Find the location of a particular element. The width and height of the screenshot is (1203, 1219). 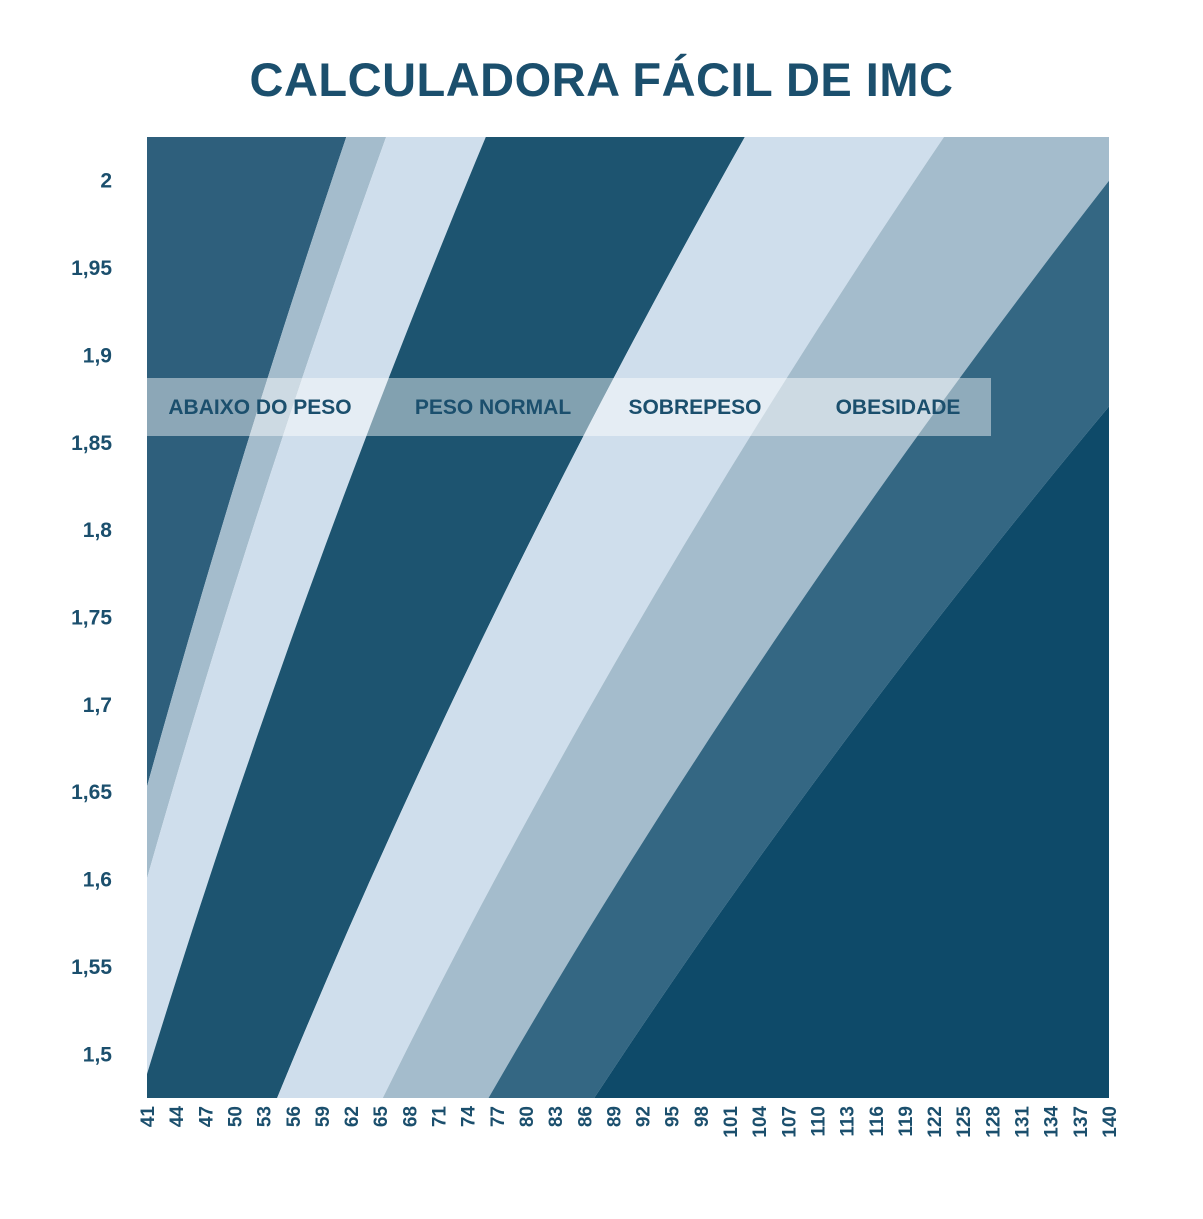

x-tick-label: 59 is located at coordinates (323, 1116).